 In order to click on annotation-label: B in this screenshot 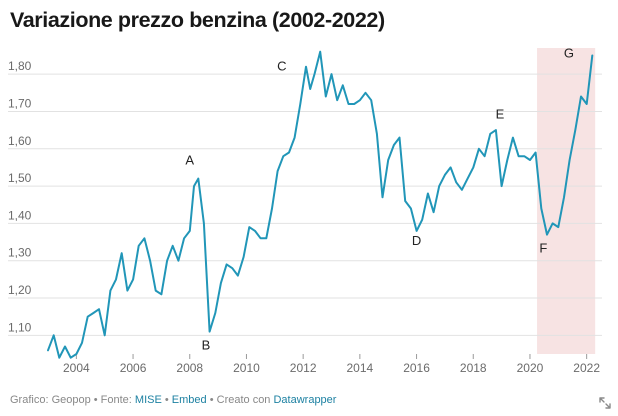, I will do `click(206, 345)`.